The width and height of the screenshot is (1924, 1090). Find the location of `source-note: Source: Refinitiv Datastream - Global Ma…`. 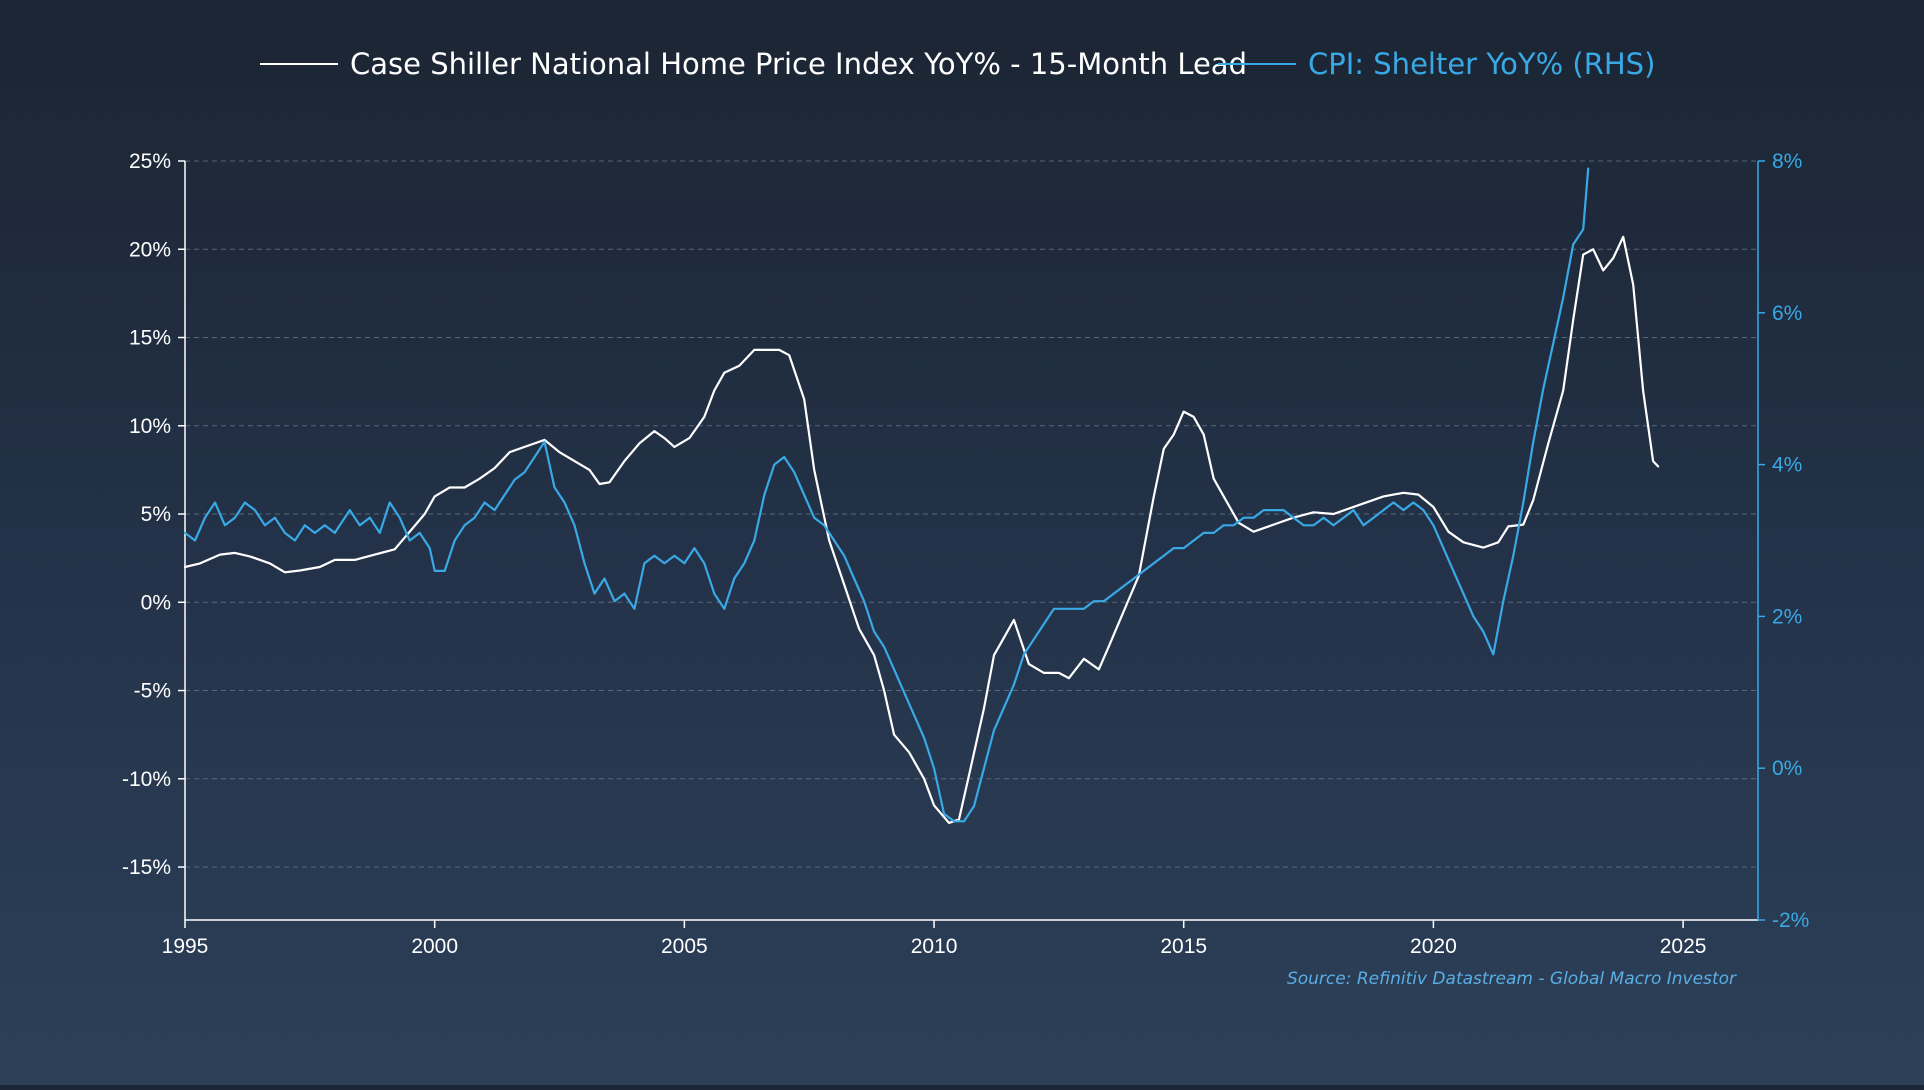

source-note: Source: Refinitiv Datastream - Global Ma… is located at coordinates (1512, 979).